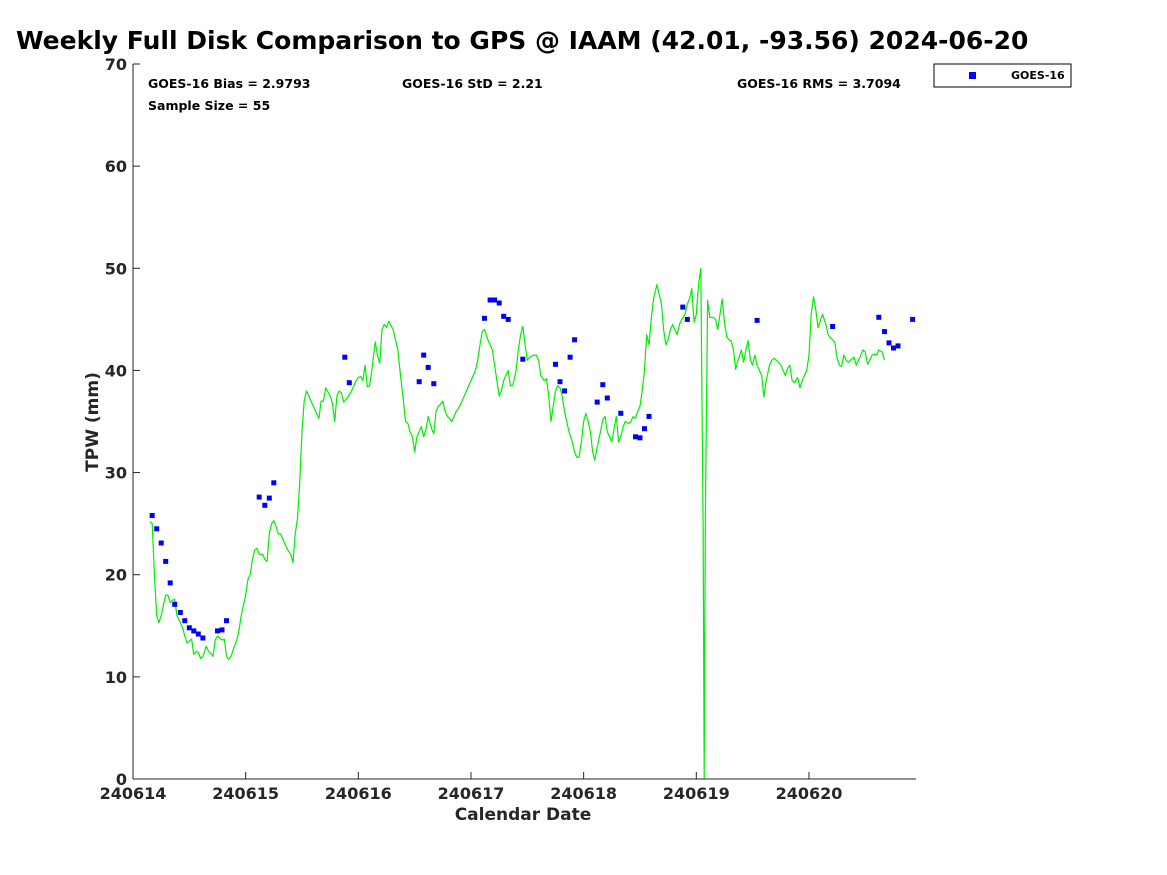 This screenshot has height=875, width=1167. I want to click on legend: GOES-16, so click(1002, 75).